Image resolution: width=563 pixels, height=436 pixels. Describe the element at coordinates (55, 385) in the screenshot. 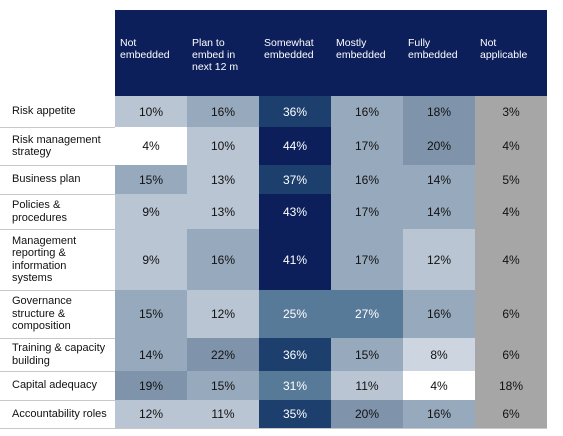

I see `row-label: Capital adequacy` at that location.